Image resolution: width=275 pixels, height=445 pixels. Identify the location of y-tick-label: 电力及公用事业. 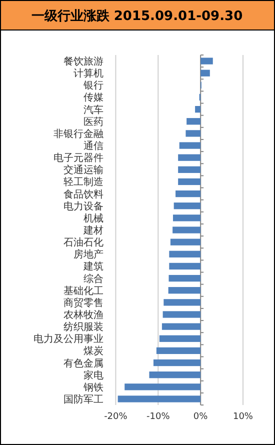
(69, 339).